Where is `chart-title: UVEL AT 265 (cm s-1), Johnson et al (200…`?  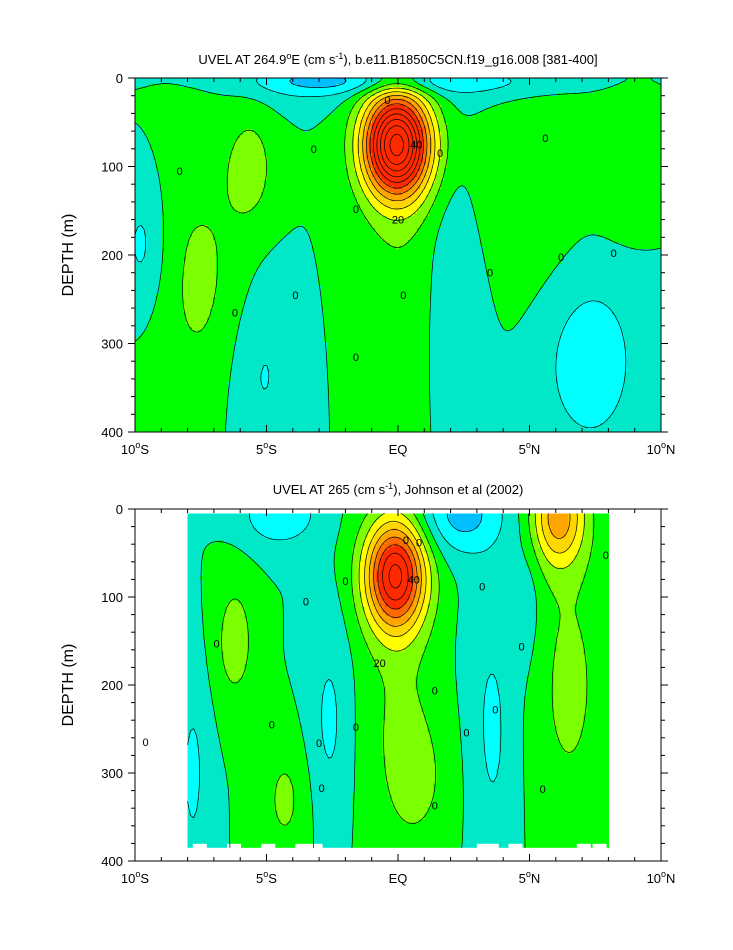
chart-title: UVEL AT 265 (cm s-1), Johnson et al (200… is located at coordinates (398, 489).